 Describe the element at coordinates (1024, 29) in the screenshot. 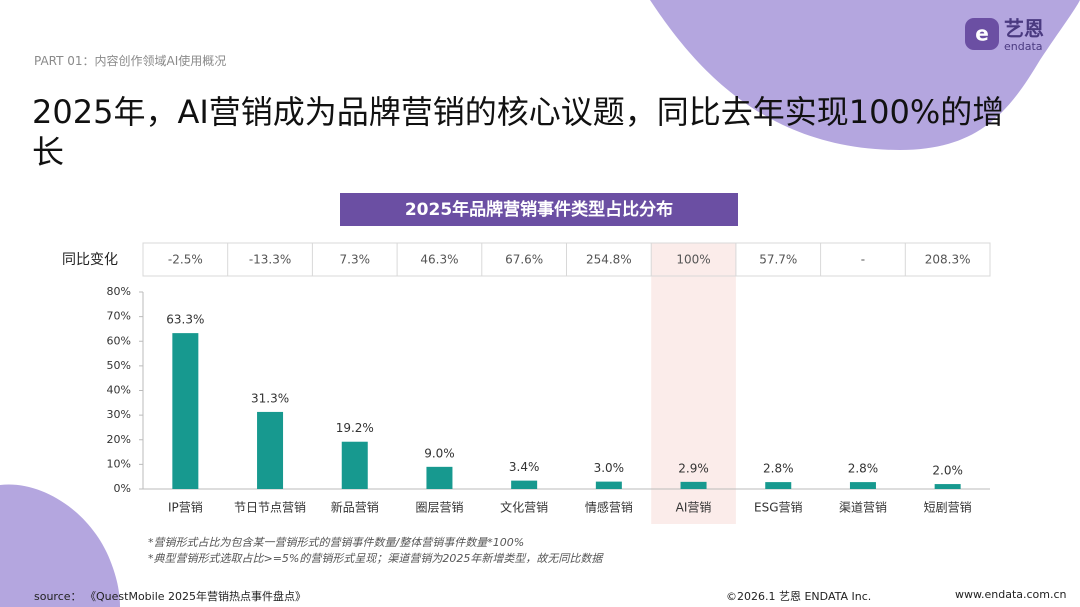

I see `logo-cn: 艺恩` at that location.